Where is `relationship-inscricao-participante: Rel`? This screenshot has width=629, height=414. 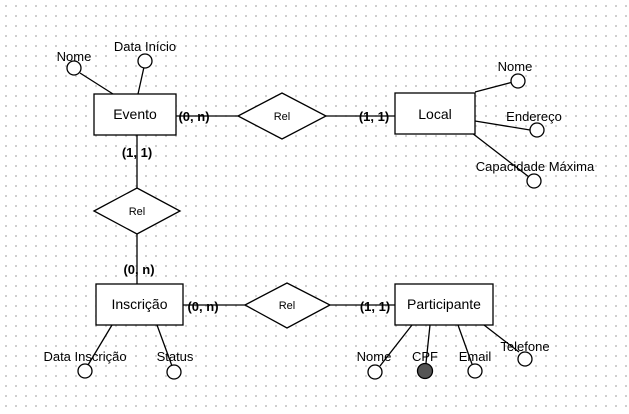 relationship-inscricao-participante: Rel is located at coordinates (287, 305).